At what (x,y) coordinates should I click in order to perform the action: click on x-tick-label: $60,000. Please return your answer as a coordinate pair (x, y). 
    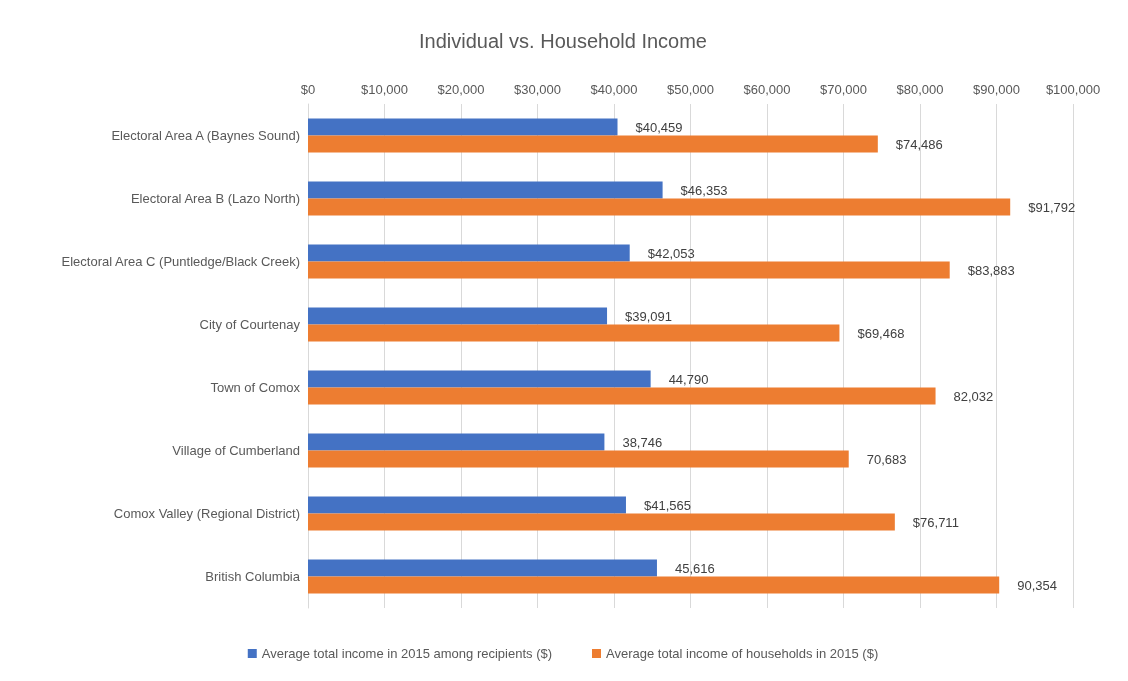
    Looking at the image, I should click on (767, 89).